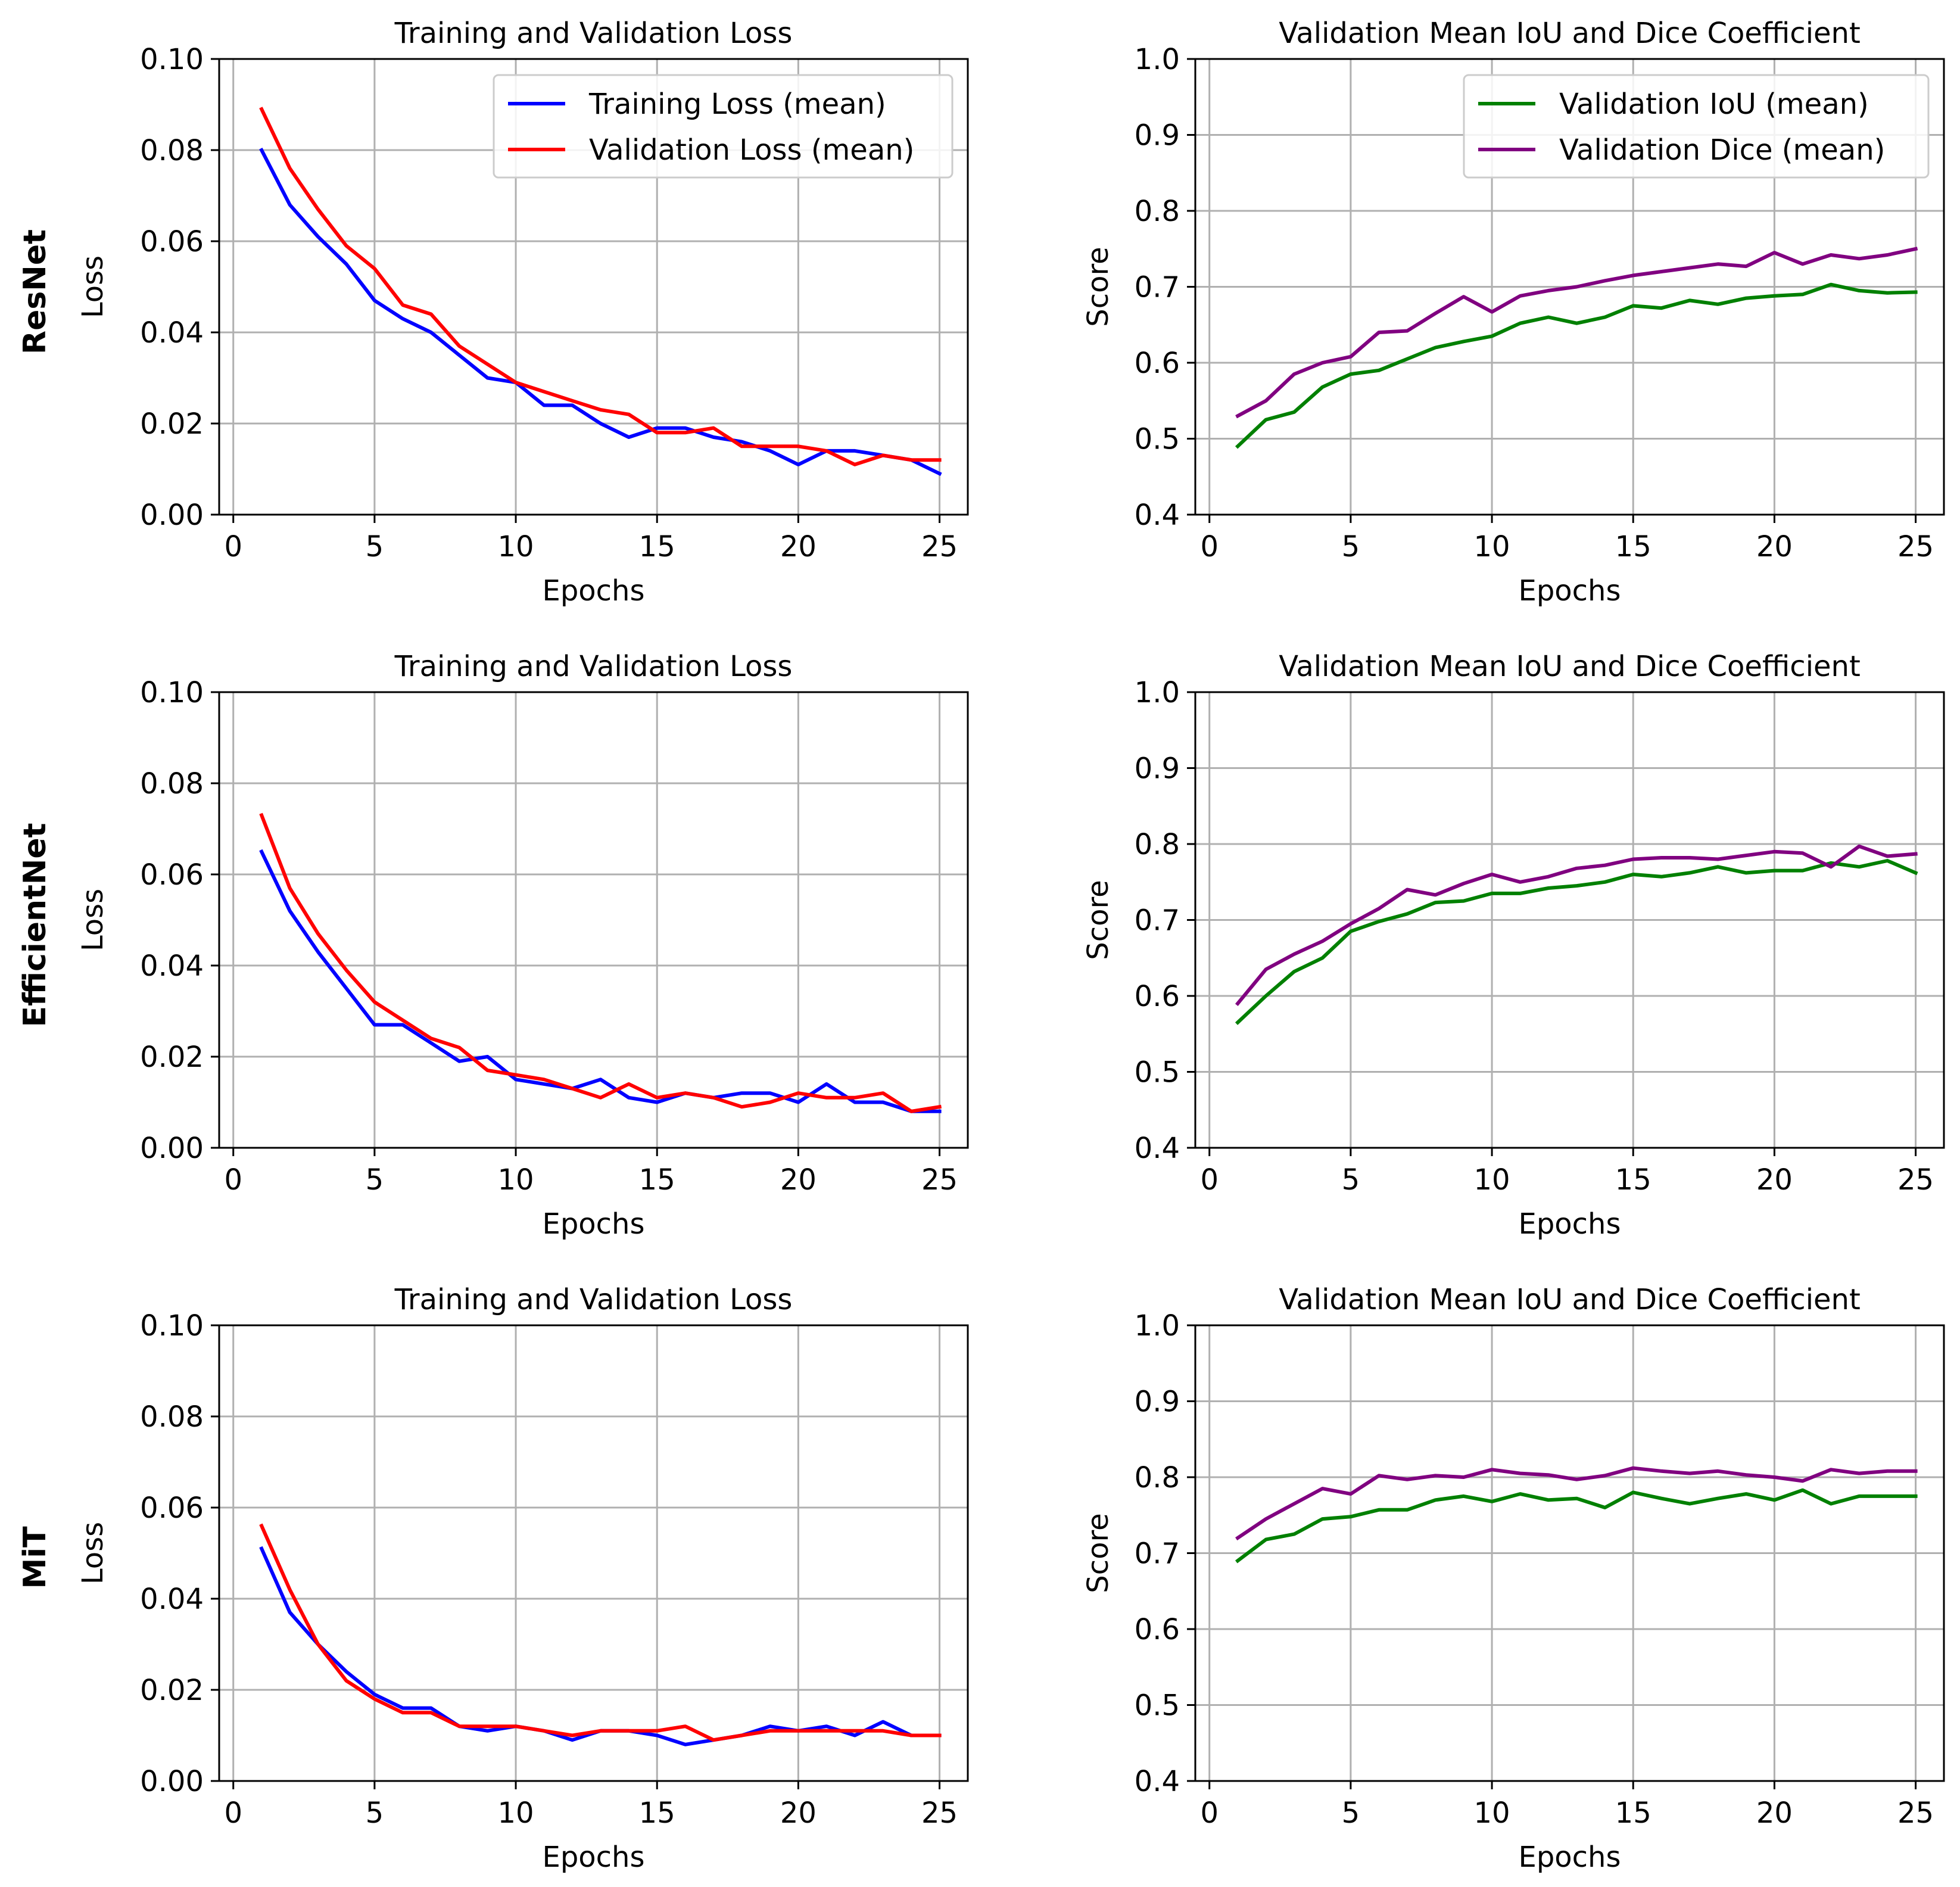 The image size is (1960, 1887). Describe the element at coordinates (1157, 769) in the screenshot. I see `y-tick-label: 0.9` at that location.